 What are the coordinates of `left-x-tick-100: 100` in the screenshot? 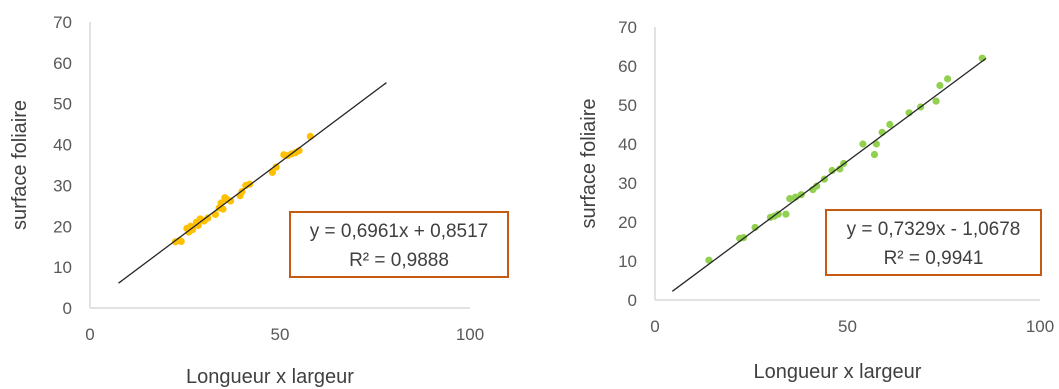 It's located at (470, 334).